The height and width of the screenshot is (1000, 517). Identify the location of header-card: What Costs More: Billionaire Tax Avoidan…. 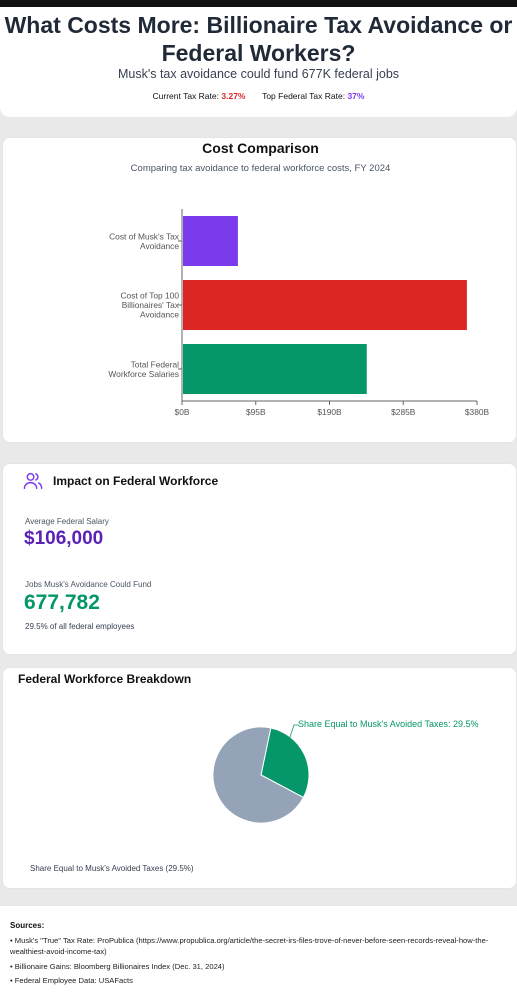
(258, 62).